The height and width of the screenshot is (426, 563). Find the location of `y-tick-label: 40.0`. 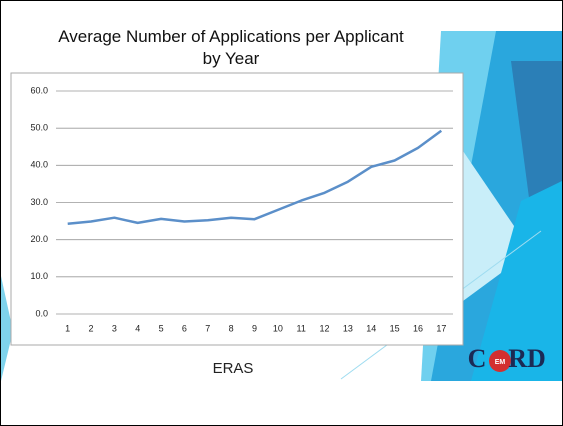

y-tick-label: 40.0 is located at coordinates (39, 165).